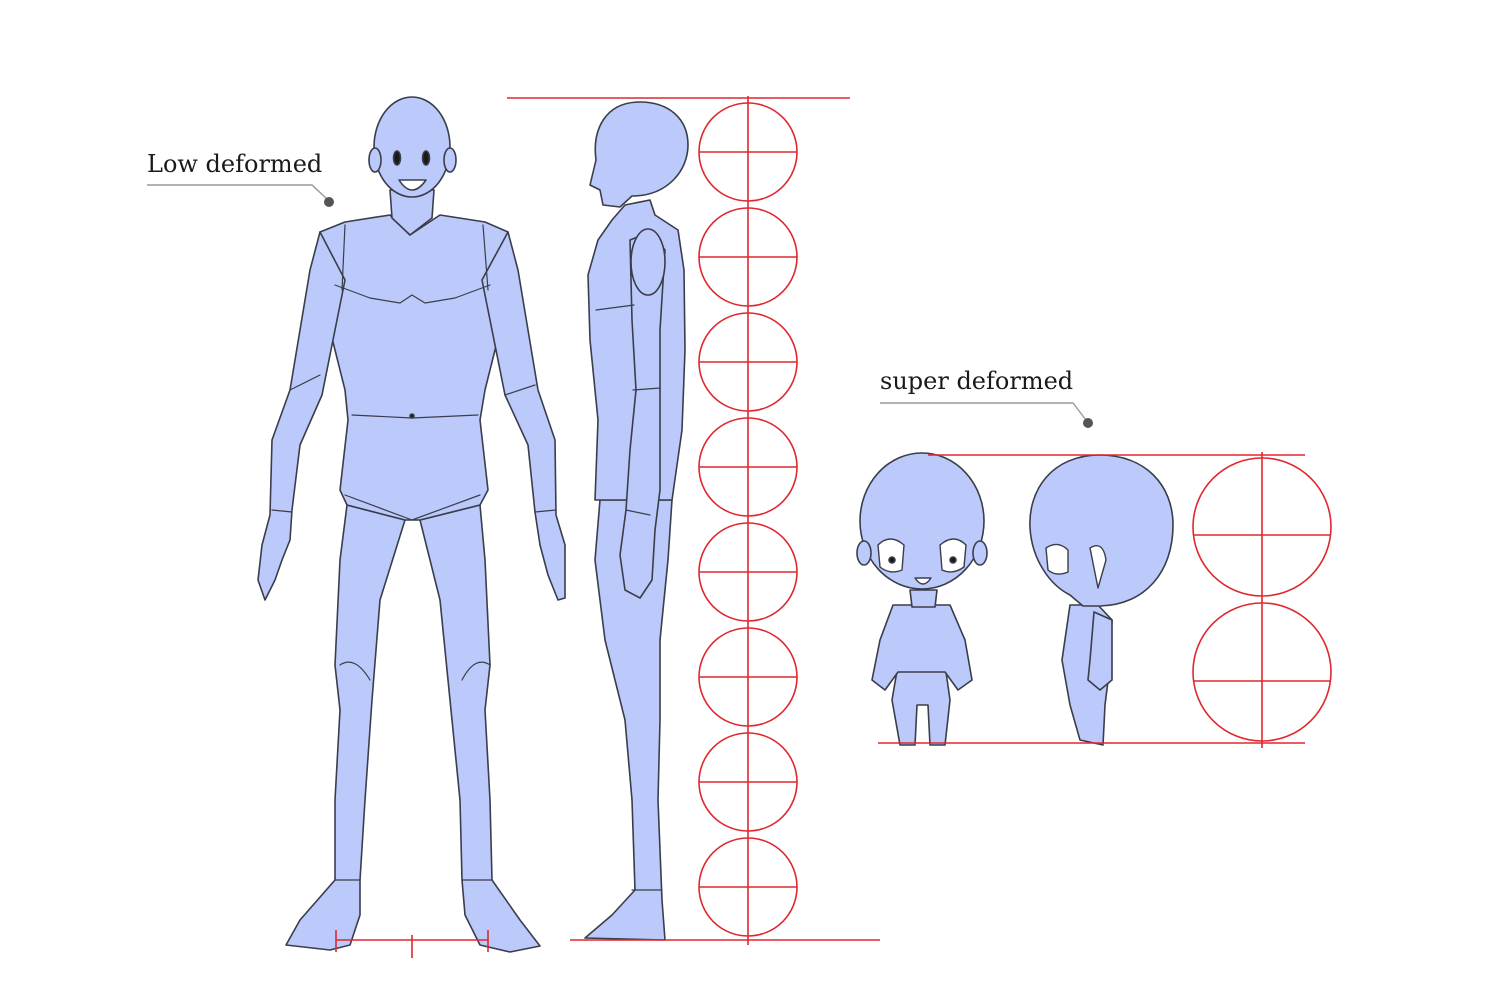 This screenshot has width=1500, height=1000. Describe the element at coordinates (397, 158) in the screenshot. I see `front-eye-left` at that location.